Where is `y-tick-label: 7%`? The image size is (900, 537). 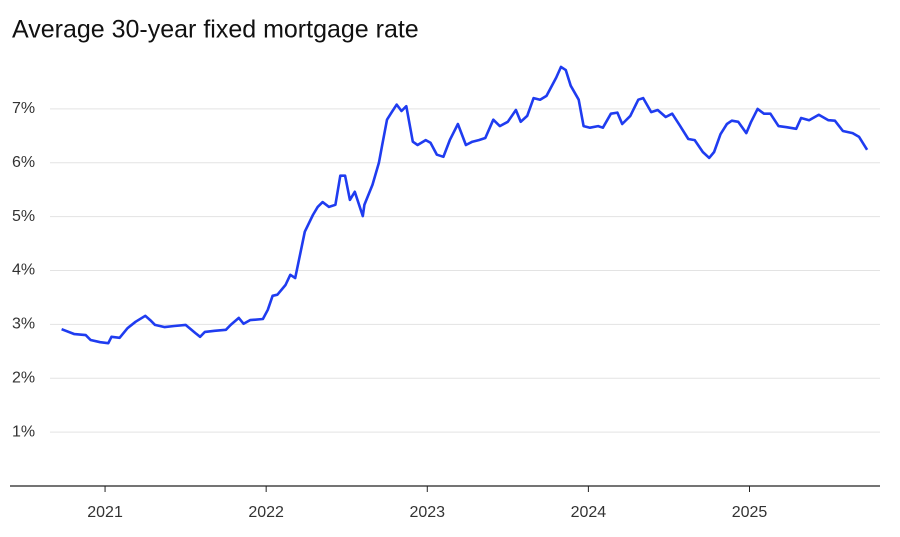
y-tick-label: 7% is located at coordinates (23, 108).